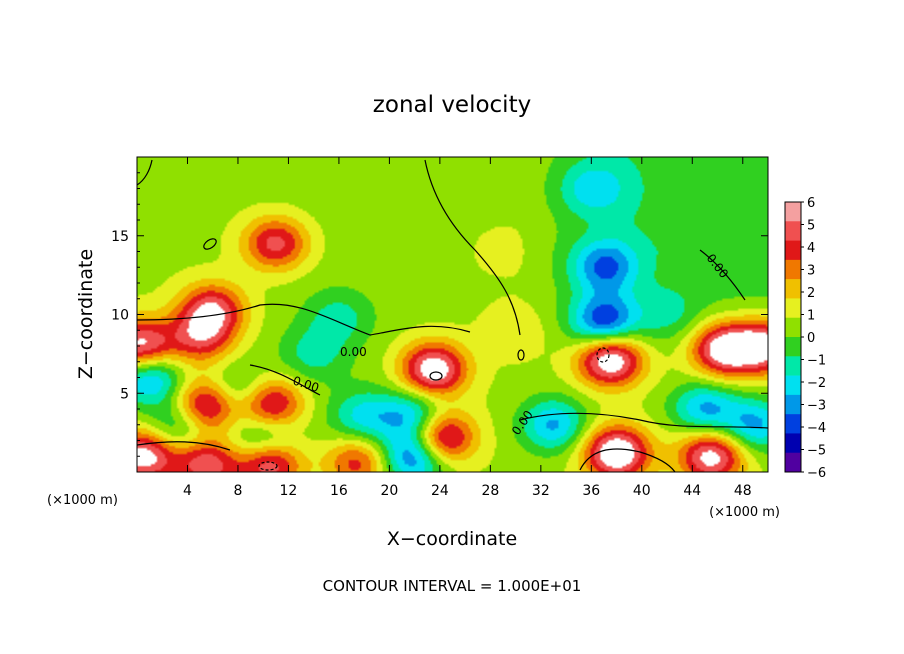 The image size is (904, 654). Describe the element at coordinates (289, 491) in the screenshot. I see `x-tick-label: 12` at that location.